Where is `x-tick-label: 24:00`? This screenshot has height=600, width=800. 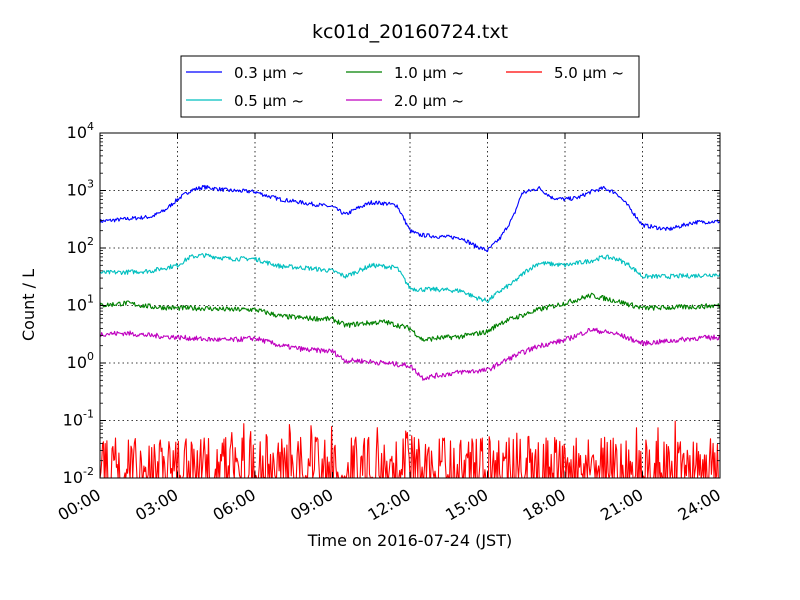 x-tick-label: 24:00 is located at coordinates (699, 505).